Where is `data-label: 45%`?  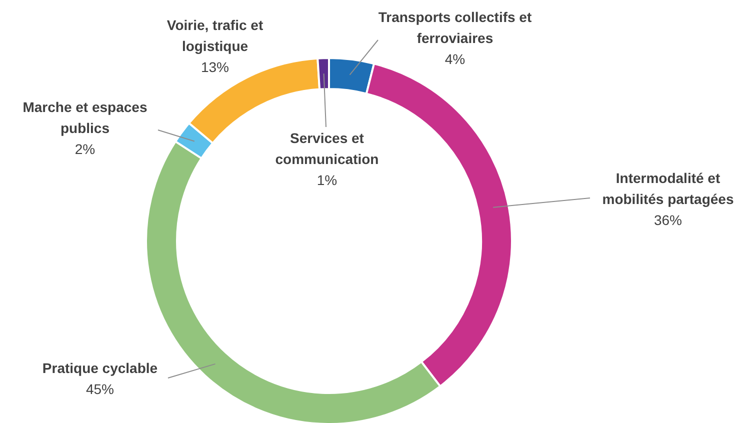 data-label: 45% is located at coordinates (100, 389).